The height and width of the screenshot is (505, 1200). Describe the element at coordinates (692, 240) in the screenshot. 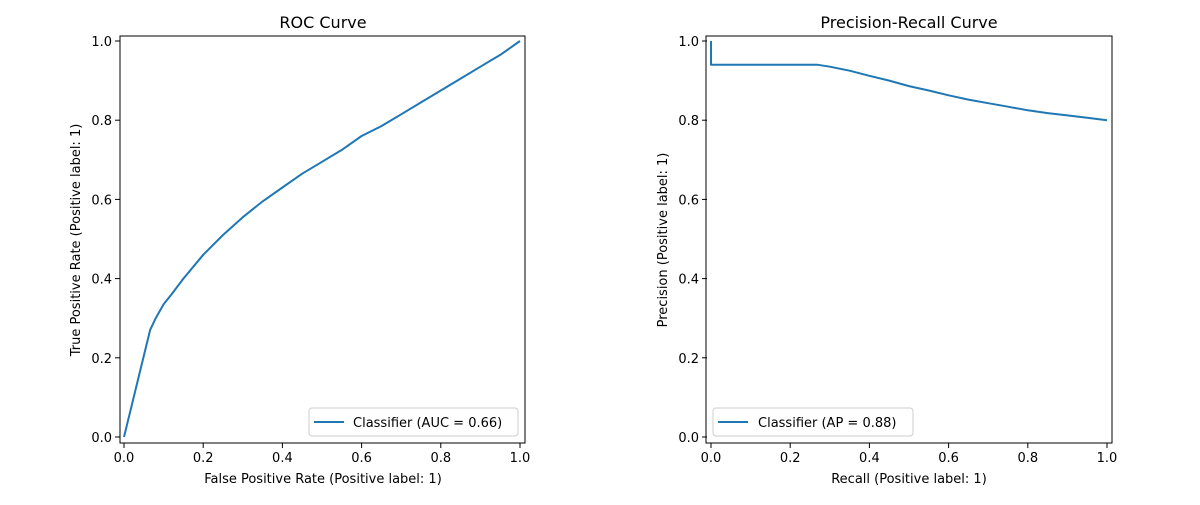

I see `pr-y-ticks: 0.0 0.2 0.4 0.6 0.8 1.0` at that location.